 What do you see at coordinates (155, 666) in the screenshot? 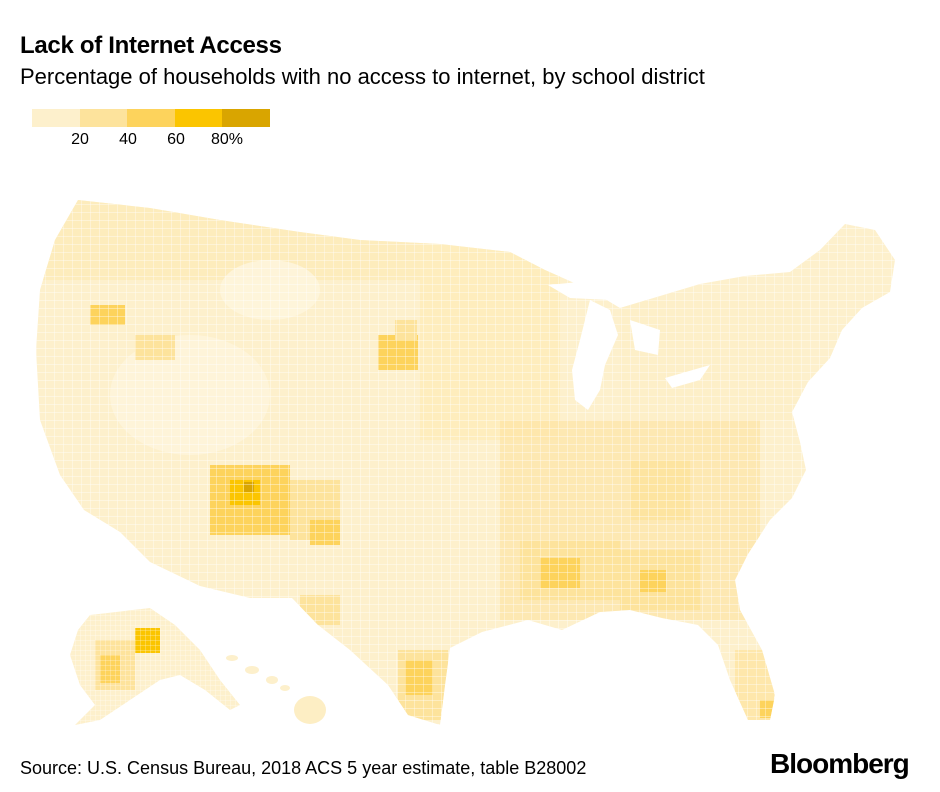
I see `alaska-region` at bounding box center [155, 666].